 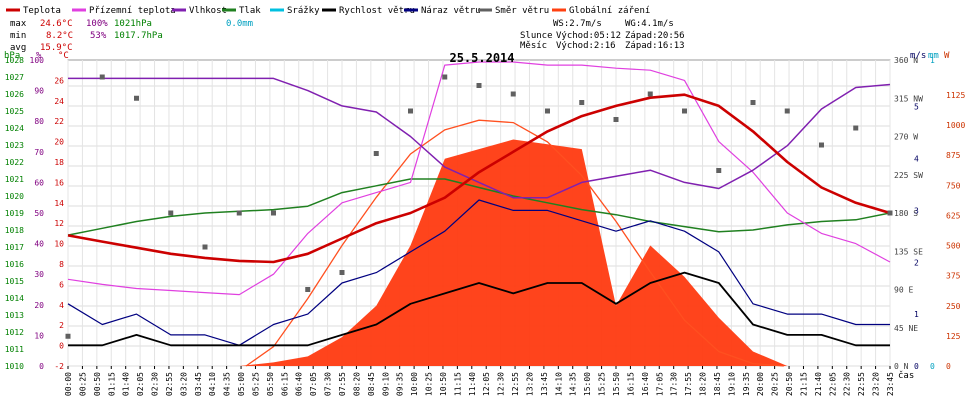 I want to click on axis-tick-label-temp: 24, so click(x=59, y=101).